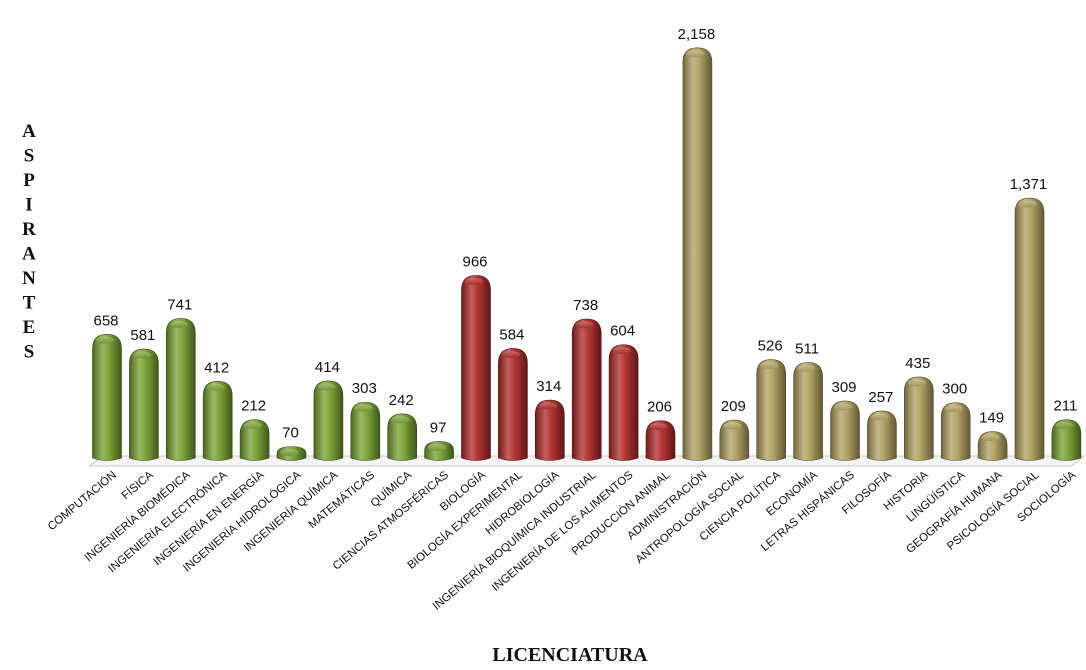 The image size is (1086, 670). Describe the element at coordinates (622, 331) in the screenshot. I see `value-label-14: 604` at that location.